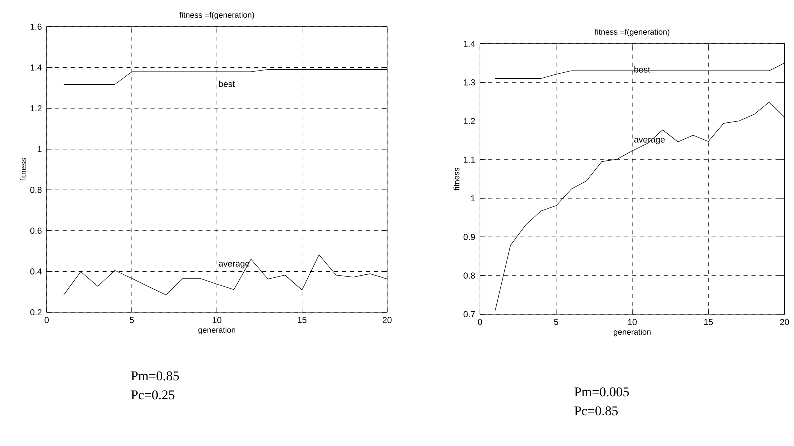 Image resolution: width=794 pixels, height=446 pixels. Describe the element at coordinates (602, 392) in the screenshot. I see `text: Pm=0.005` at that location.